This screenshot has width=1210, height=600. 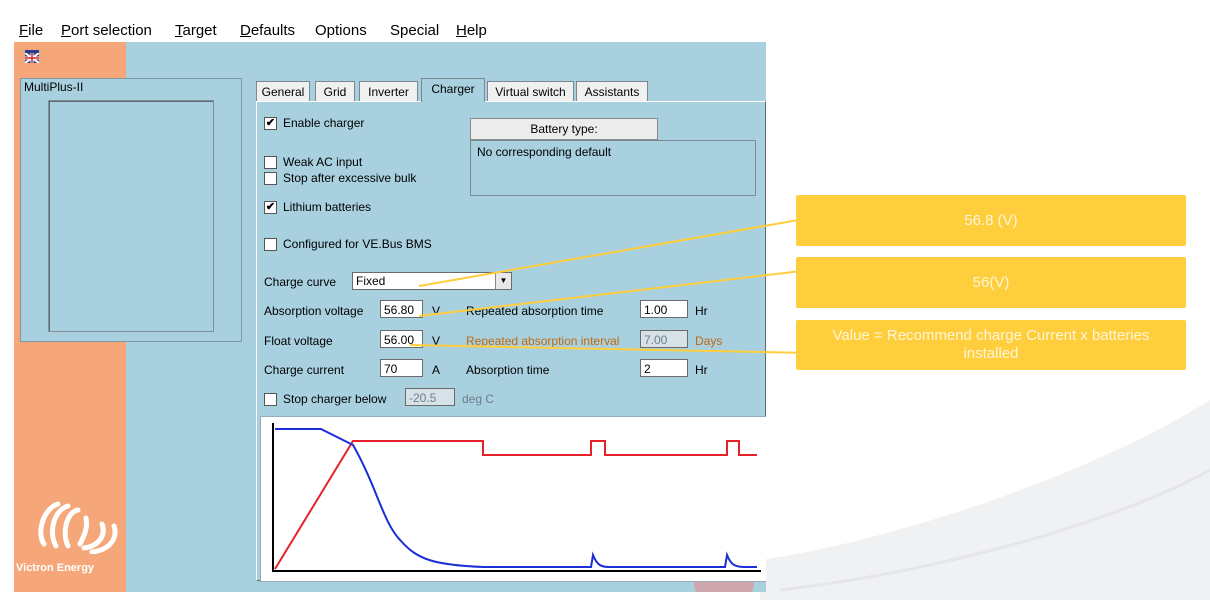 I want to click on repeated-absorption-interval-input: 7.00, so click(x=664, y=339).